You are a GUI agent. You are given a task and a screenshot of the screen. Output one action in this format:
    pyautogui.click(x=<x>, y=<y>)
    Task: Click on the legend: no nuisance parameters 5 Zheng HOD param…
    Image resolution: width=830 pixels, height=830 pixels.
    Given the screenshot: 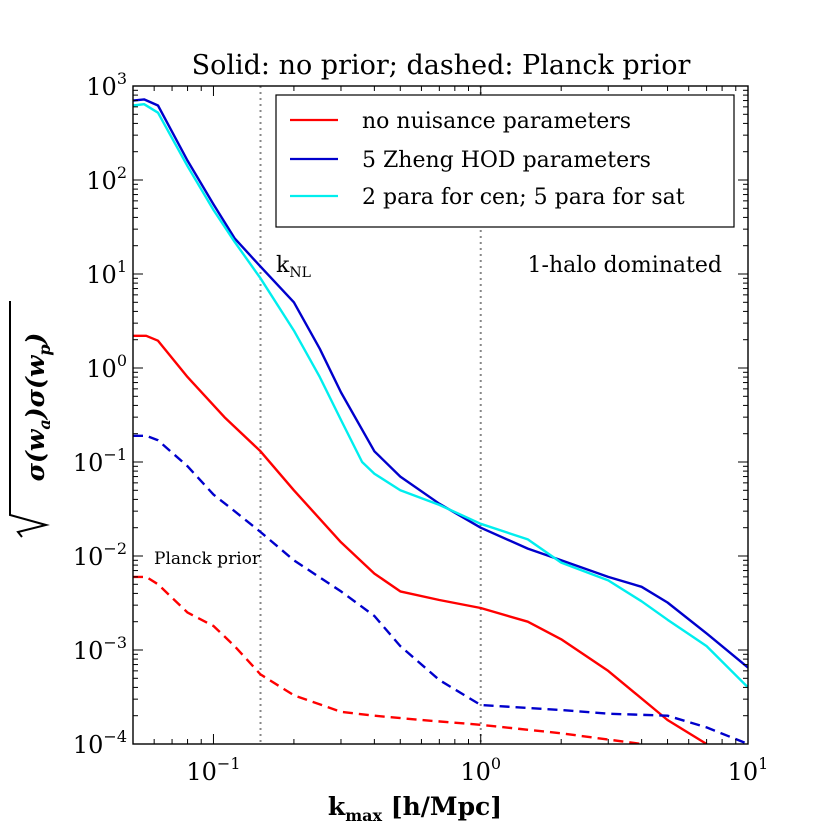 What is the action you would take?
    pyautogui.click(x=505, y=161)
    